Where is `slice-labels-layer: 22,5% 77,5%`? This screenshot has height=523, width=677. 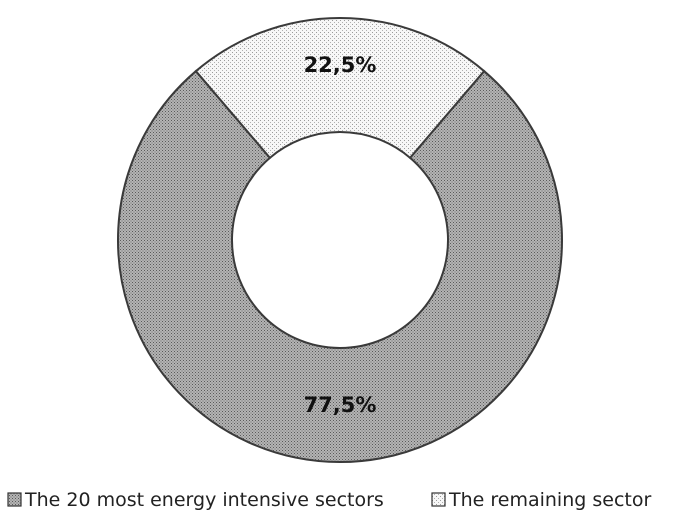
slice-labels-layer: 22,5% 77,5% is located at coordinates (340, 235).